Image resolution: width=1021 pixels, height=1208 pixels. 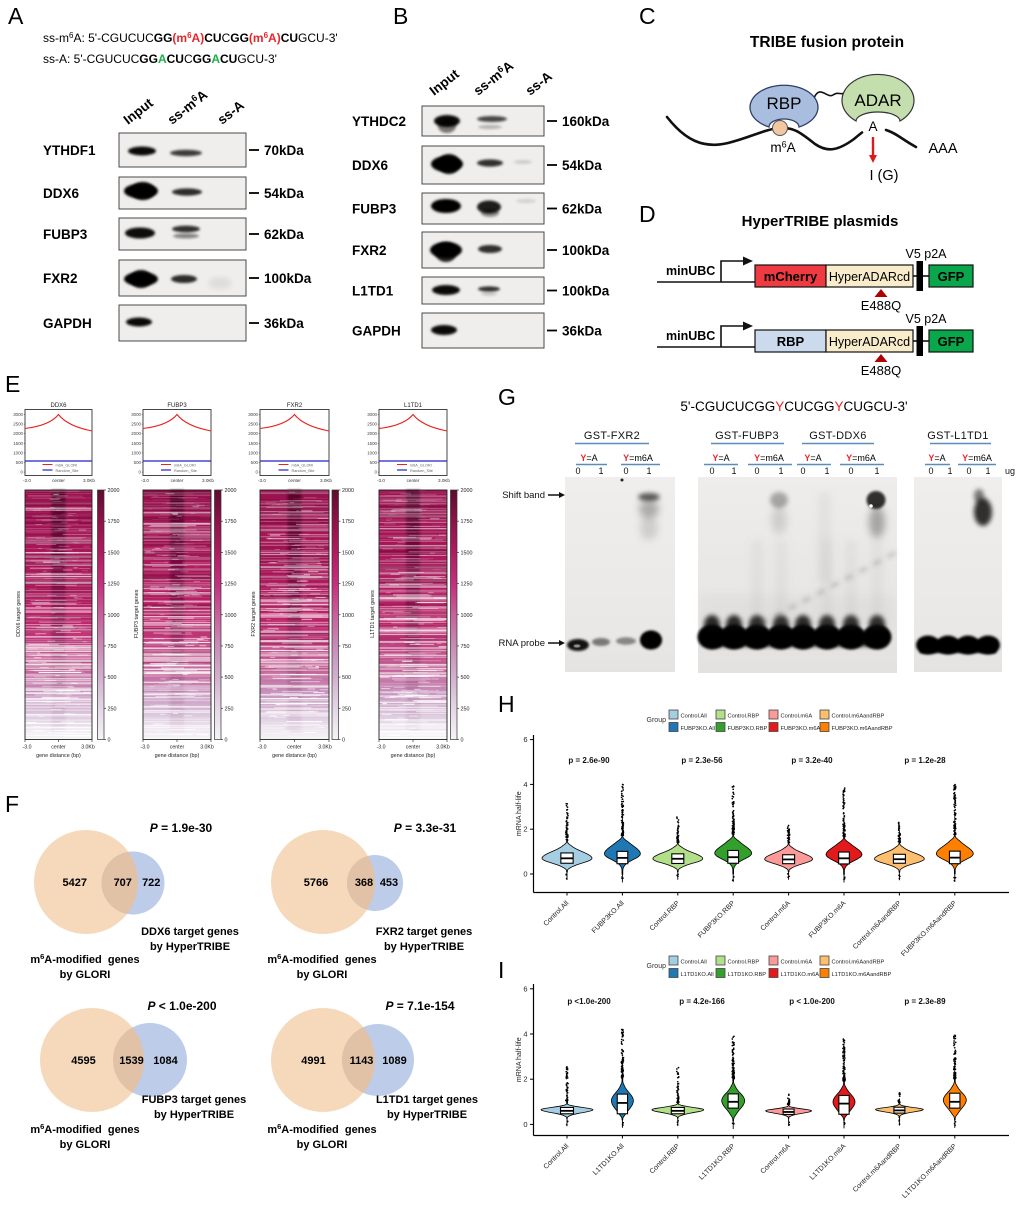 What do you see at coordinates (612, 436) in the screenshot?
I see `svg-text: GST-FXR2` at bounding box center [612, 436].